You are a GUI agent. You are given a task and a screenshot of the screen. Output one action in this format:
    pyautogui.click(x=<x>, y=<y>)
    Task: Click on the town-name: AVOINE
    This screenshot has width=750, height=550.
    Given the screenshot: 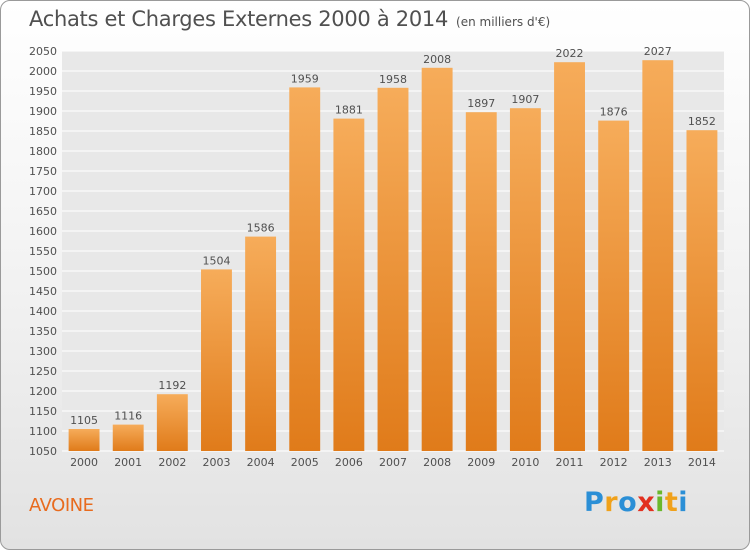 What is the action you would take?
    pyautogui.click(x=61, y=505)
    